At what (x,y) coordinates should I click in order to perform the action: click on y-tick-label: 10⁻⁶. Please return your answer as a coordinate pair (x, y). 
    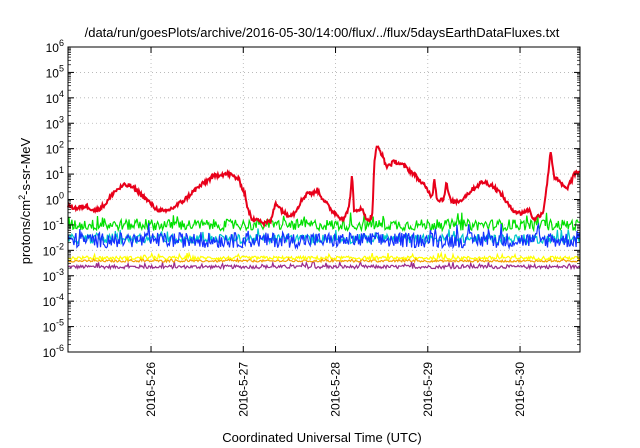
    Looking at the image, I should click on (53, 351).